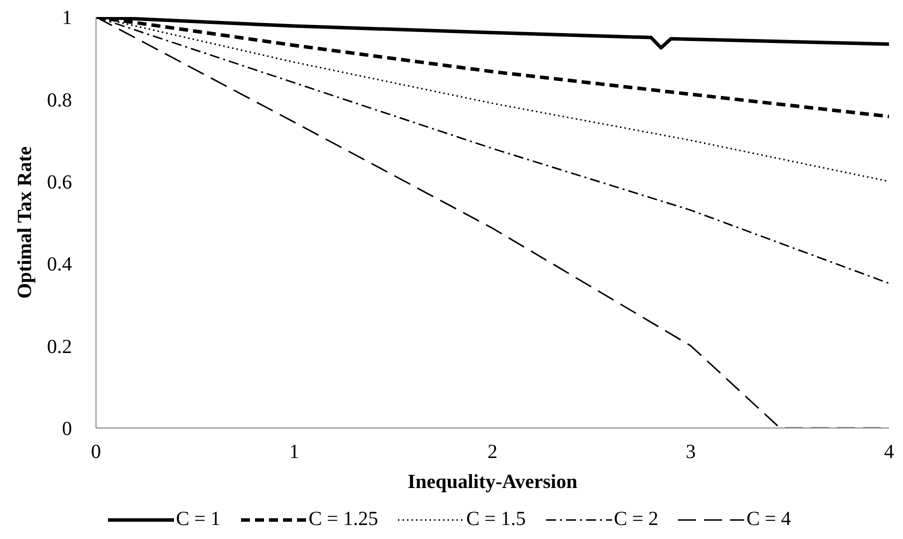 The height and width of the screenshot is (539, 903). What do you see at coordinates (67, 429) in the screenshot?
I see `y-tick-label: 0` at bounding box center [67, 429].